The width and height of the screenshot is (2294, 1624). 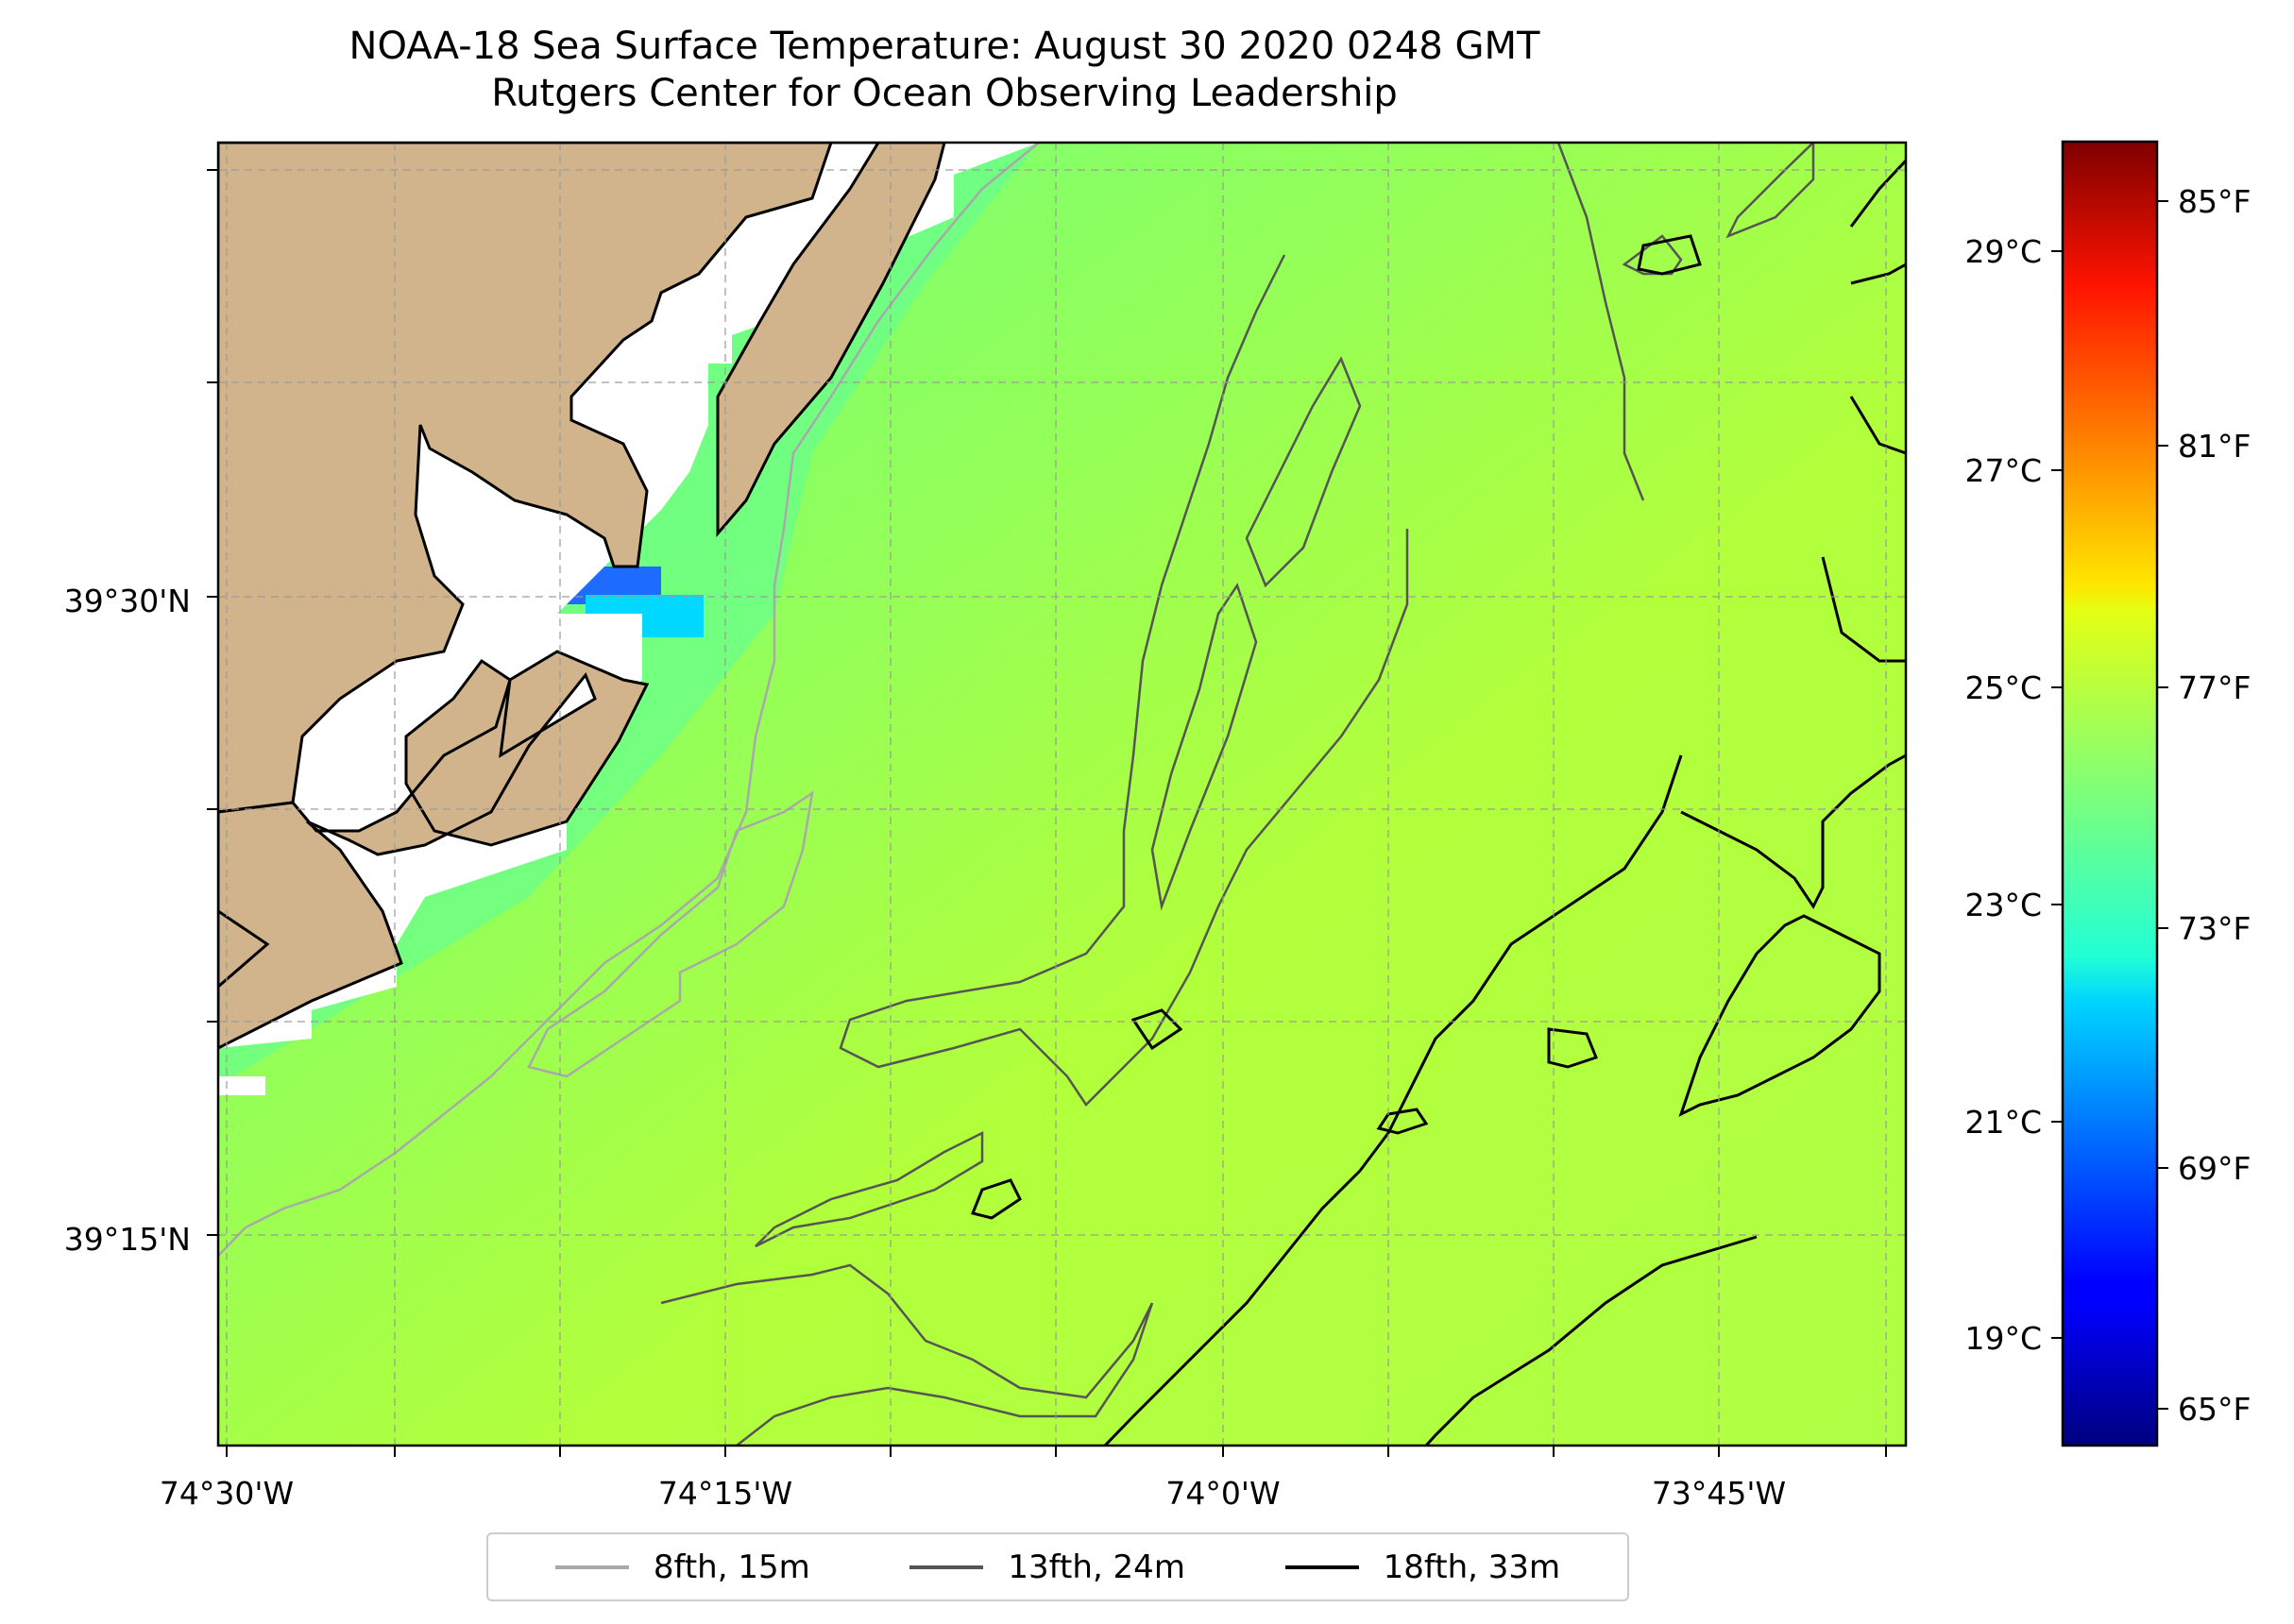 What do you see at coordinates (946, 1567) in the screenshot?
I see `legend-line-13fth` at bounding box center [946, 1567].